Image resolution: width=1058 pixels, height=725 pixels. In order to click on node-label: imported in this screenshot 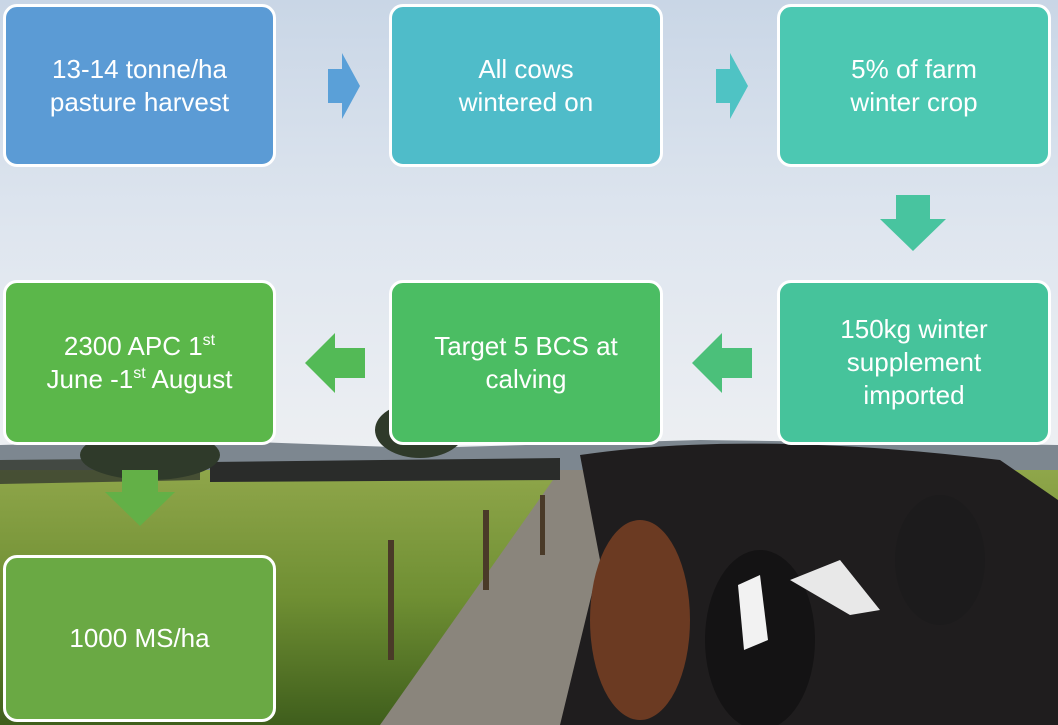, I will do `click(914, 395)`.